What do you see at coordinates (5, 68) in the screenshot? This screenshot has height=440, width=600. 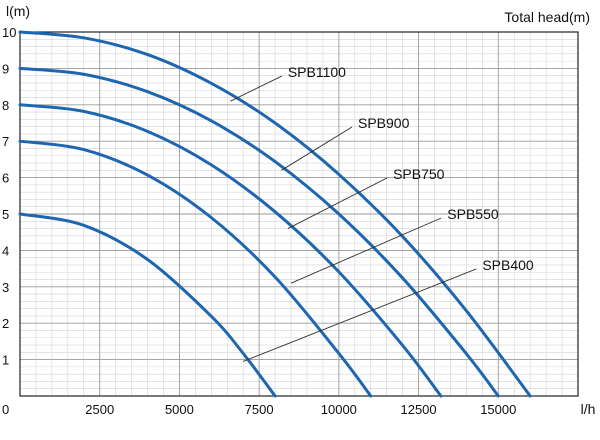 I see `y-tick-label: 9` at bounding box center [5, 68].